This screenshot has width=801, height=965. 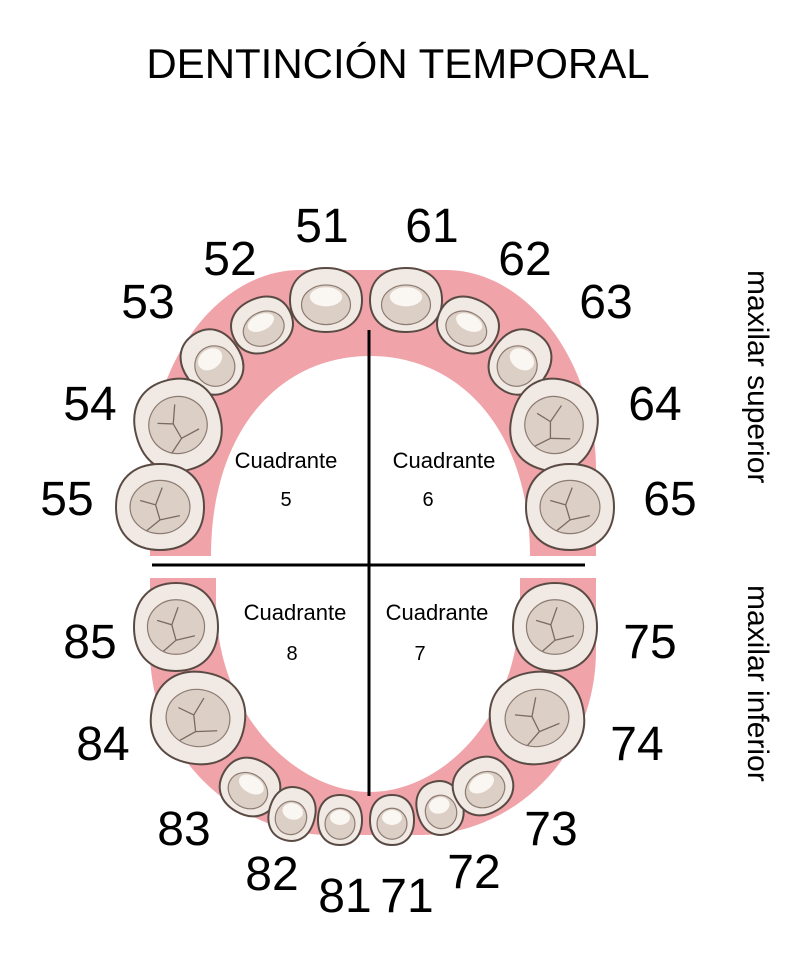 What do you see at coordinates (291, 654) in the screenshot?
I see `quadrant-number: 8` at bounding box center [291, 654].